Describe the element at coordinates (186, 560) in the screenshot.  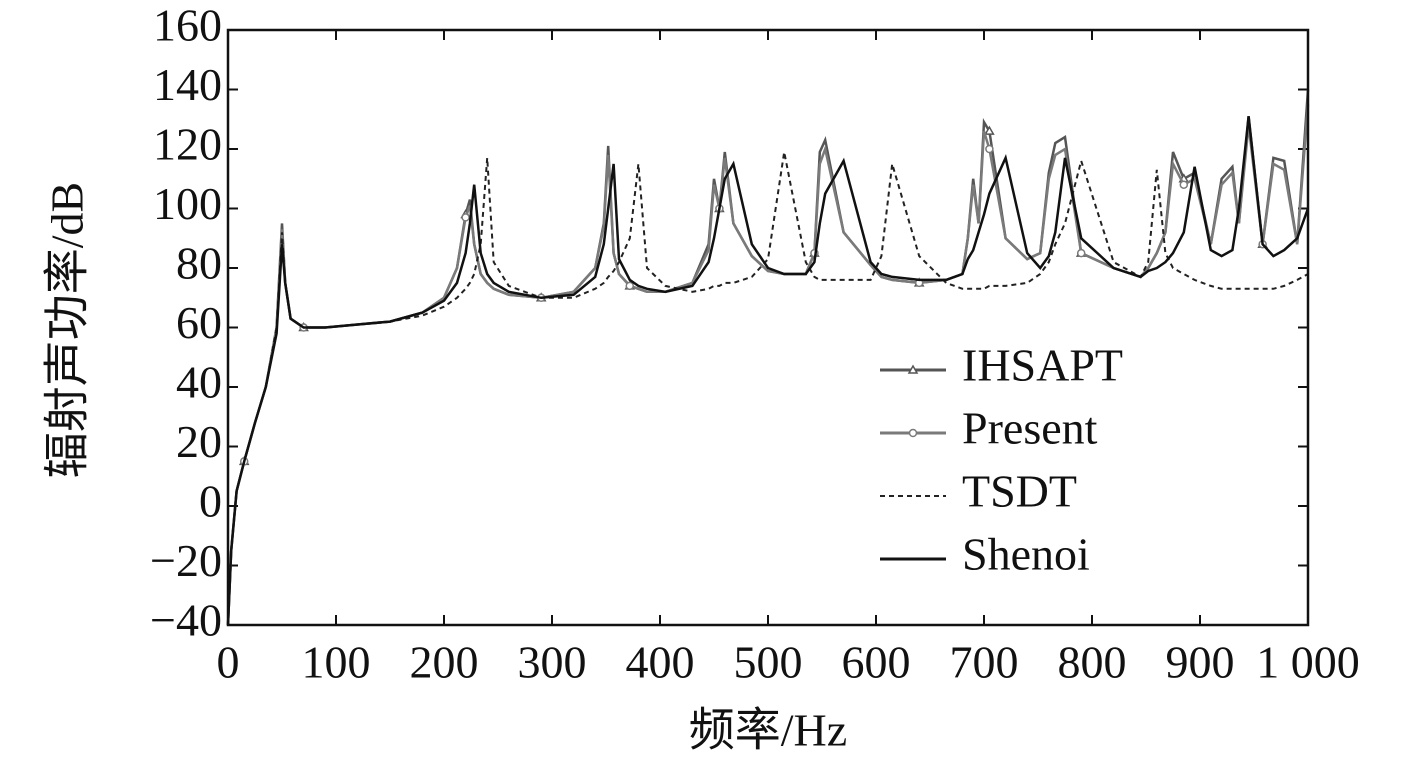
I see `y-tick-label: −20` at that location.